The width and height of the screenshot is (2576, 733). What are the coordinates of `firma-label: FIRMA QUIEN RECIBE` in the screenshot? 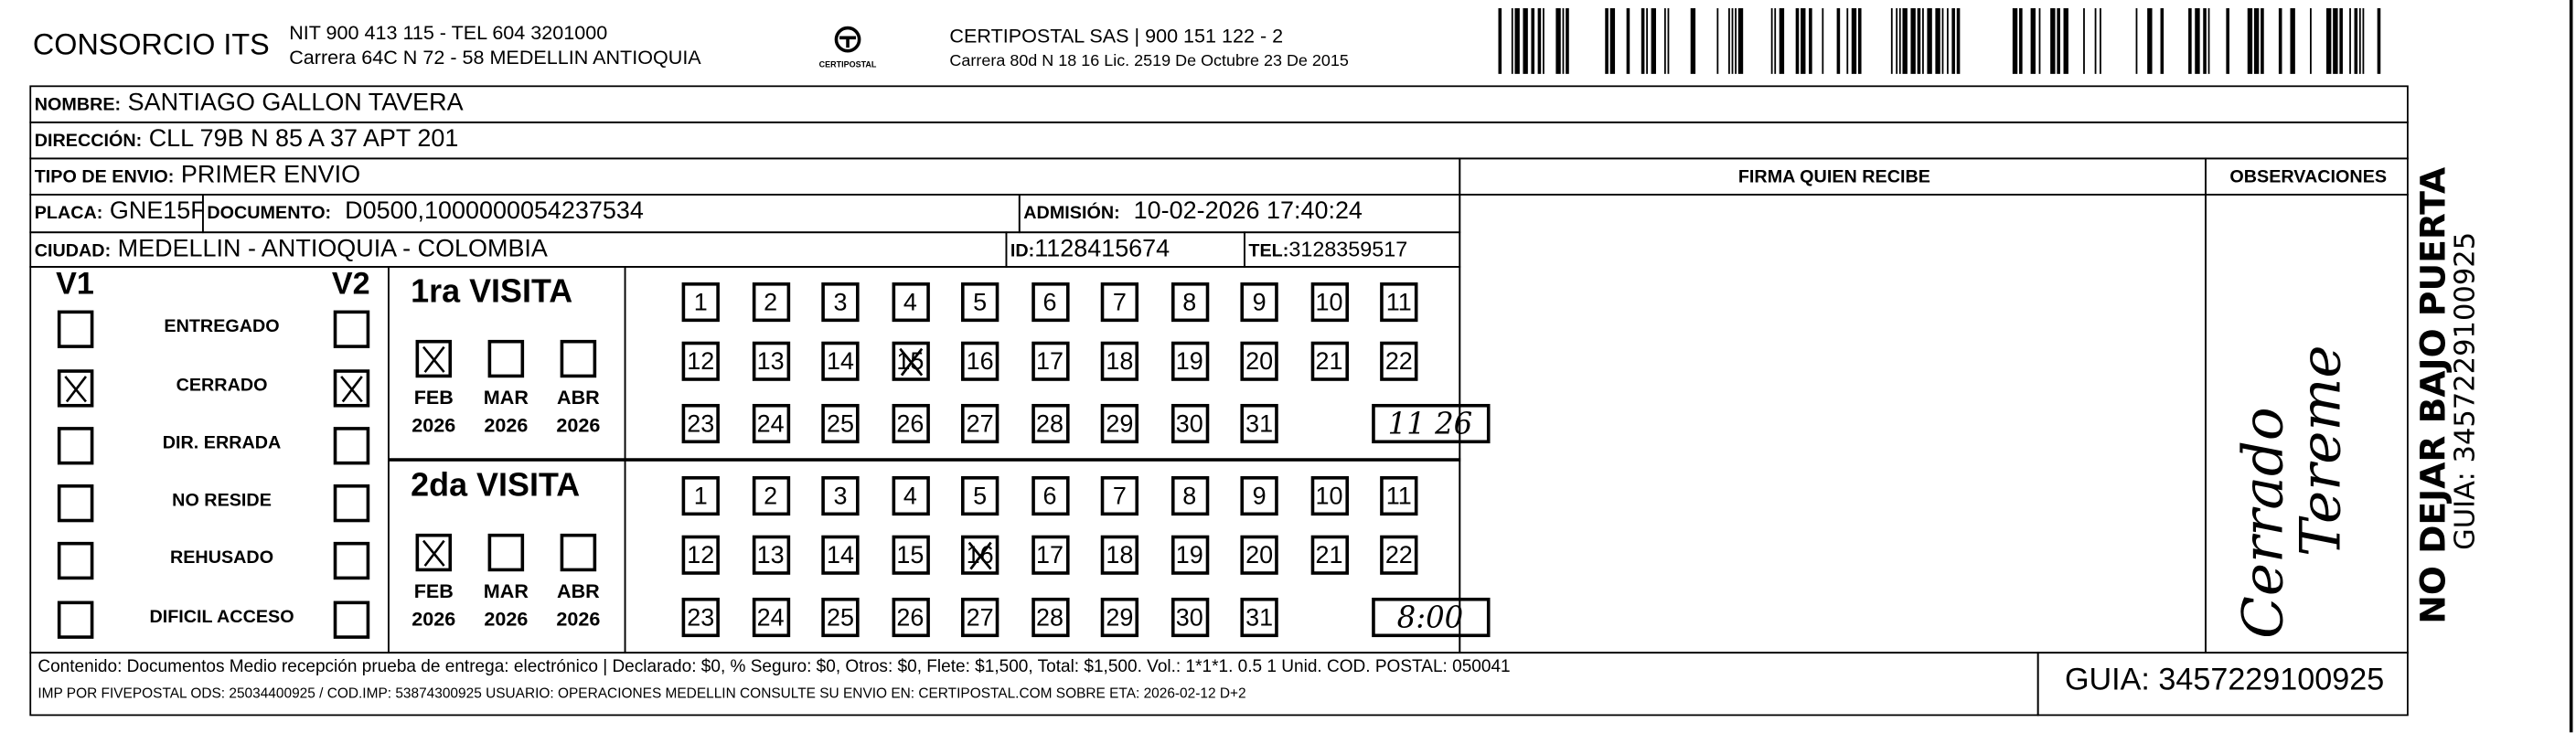 It's located at (1833, 177).